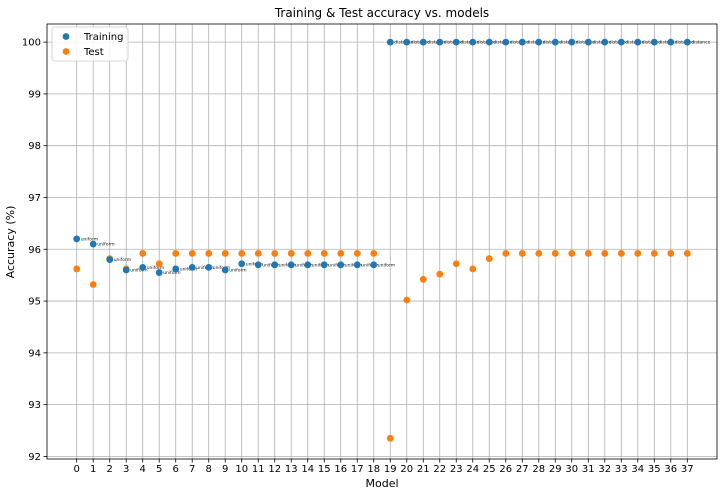  I want to click on legend-box, so click(90, 44).